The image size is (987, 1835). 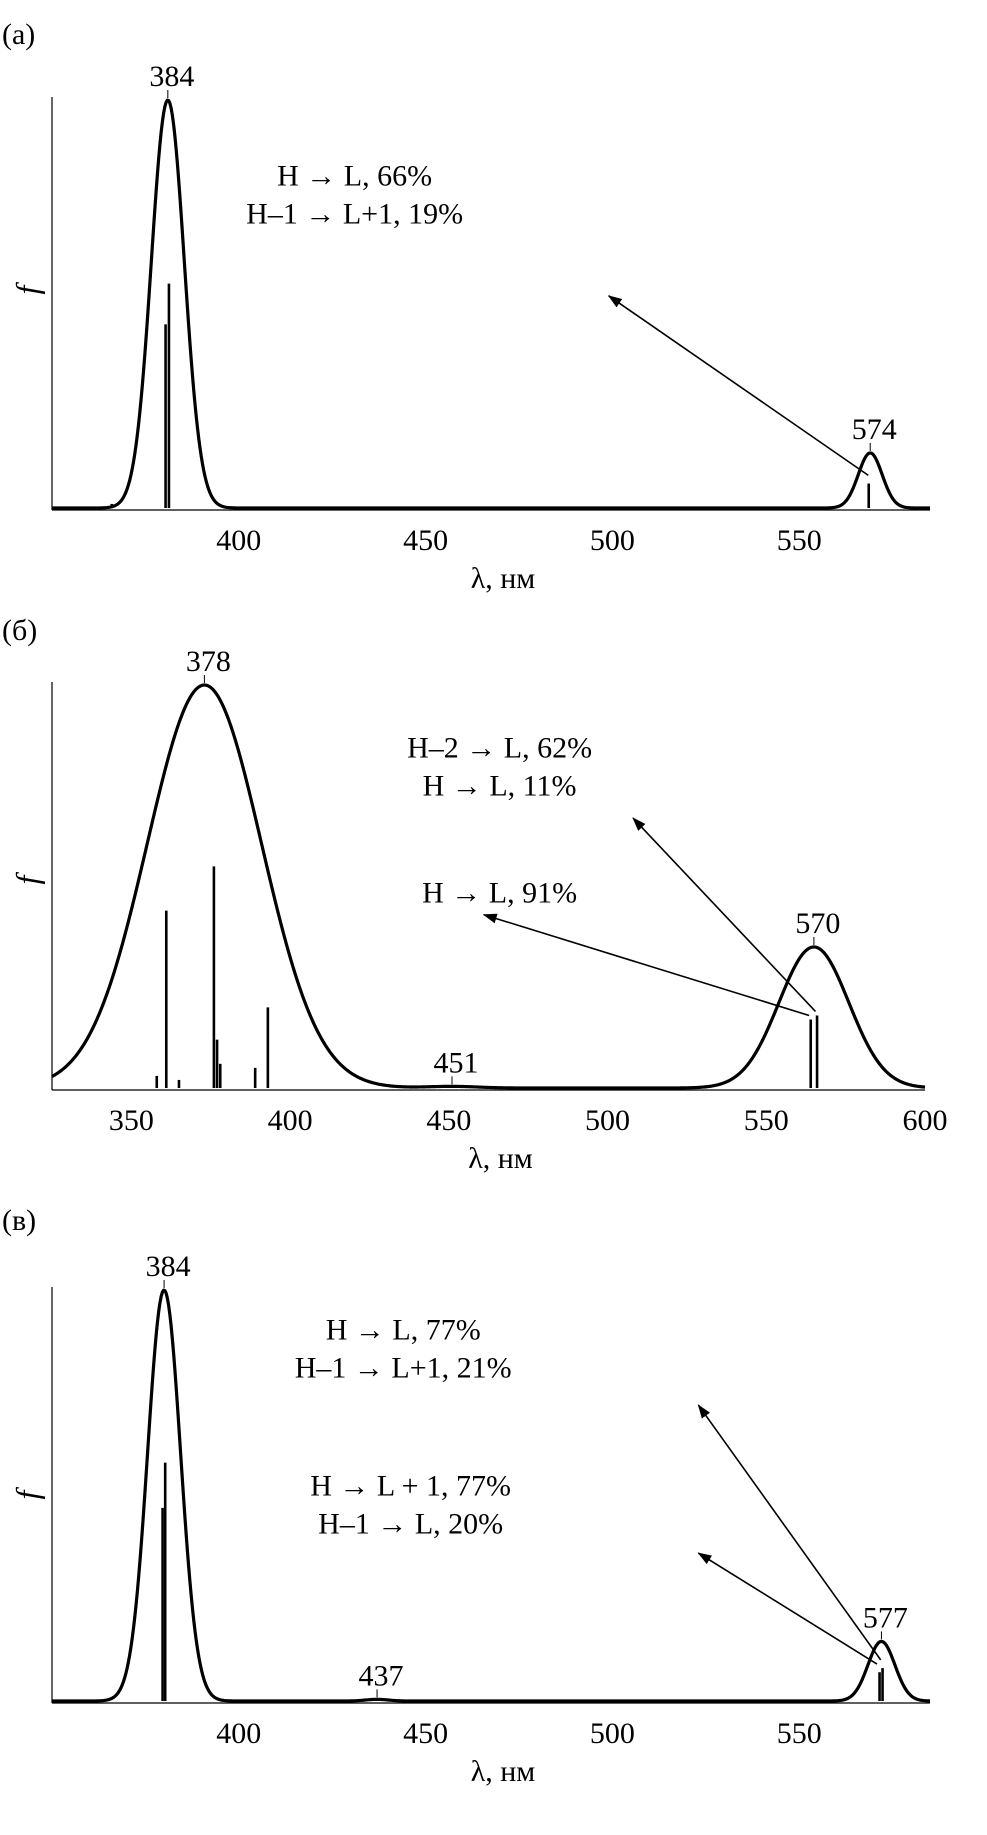 I want to click on transition-annotation: H → L, 66%, so click(x=354, y=176).